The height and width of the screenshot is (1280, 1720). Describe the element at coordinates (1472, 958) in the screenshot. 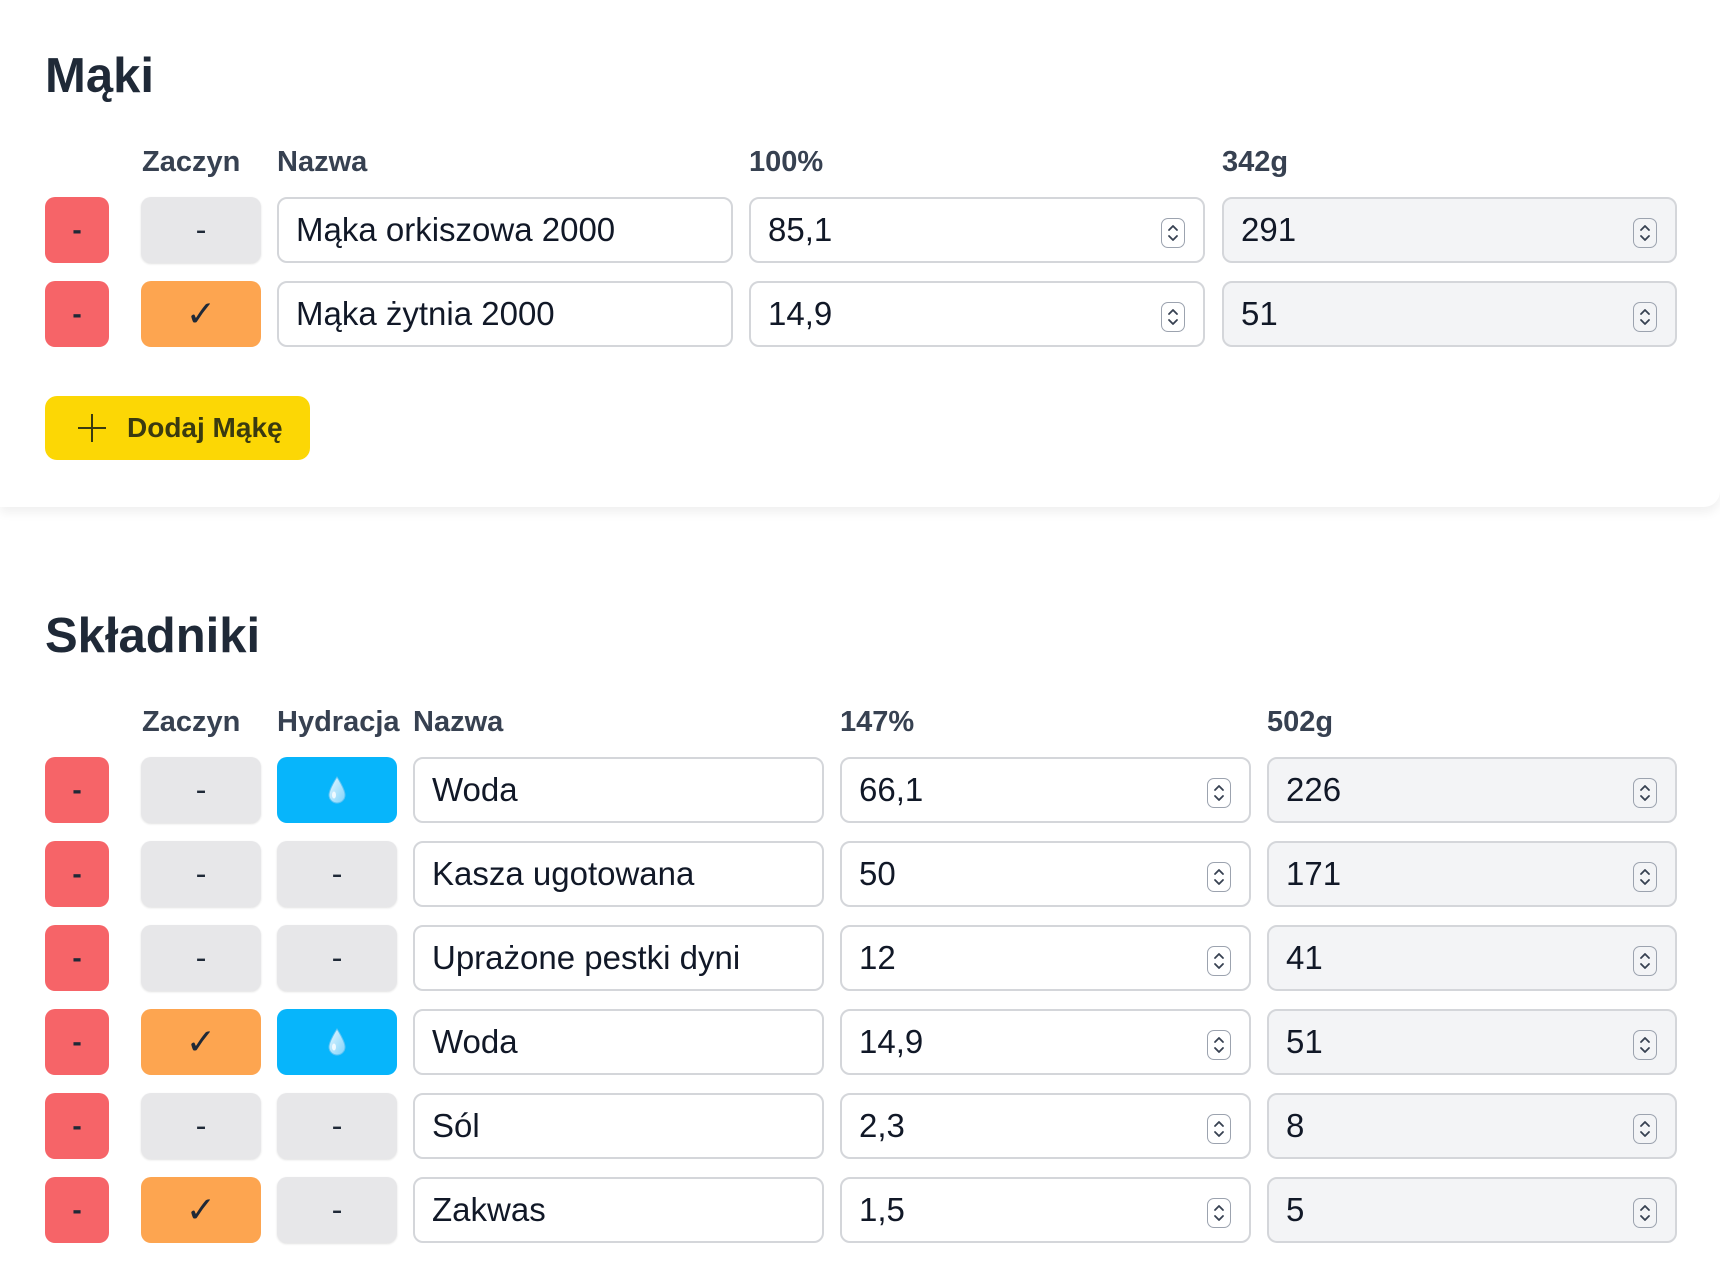

I see `ingredient-grams-input: 41` at that location.